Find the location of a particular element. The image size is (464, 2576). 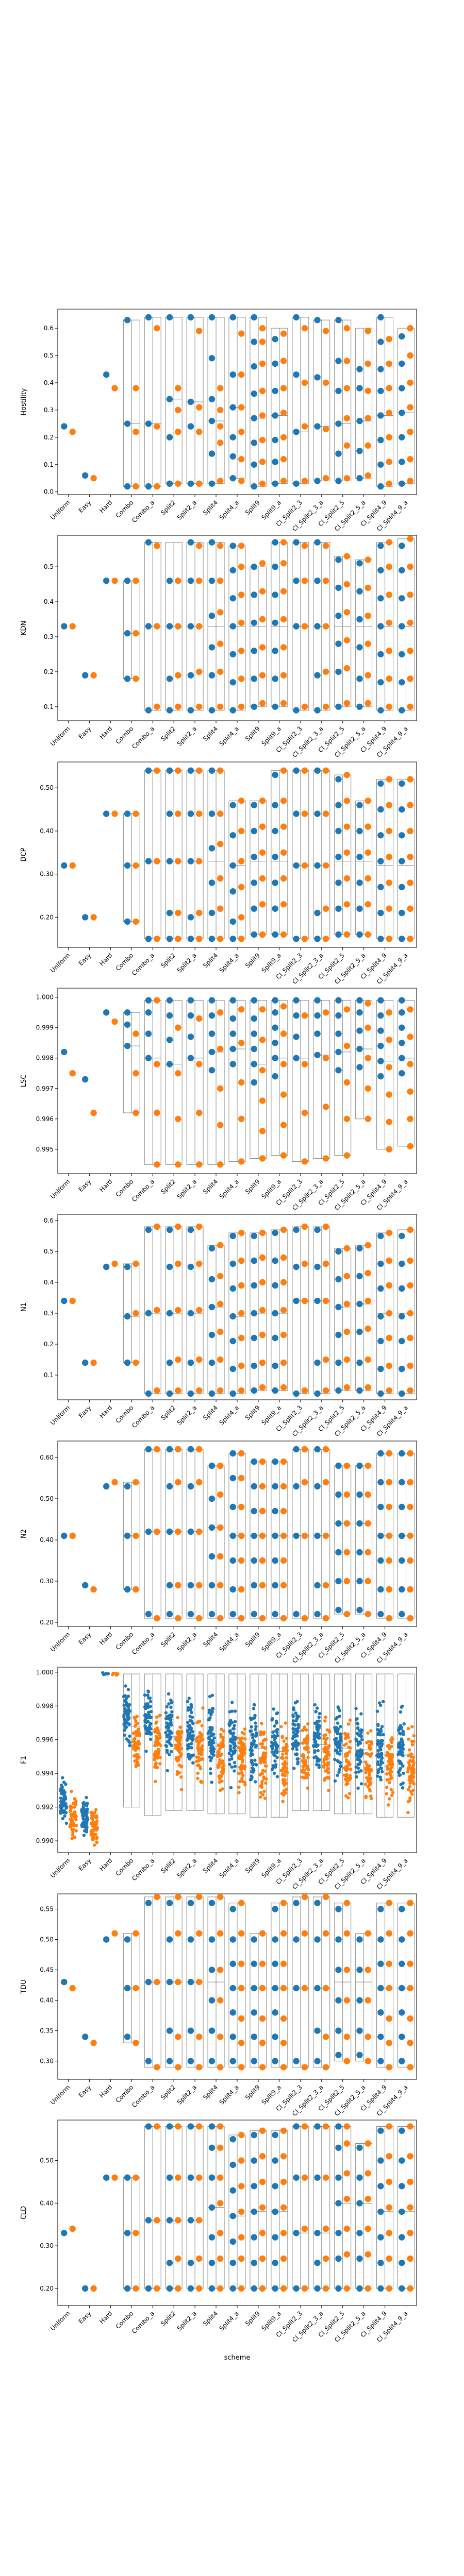

y-tick-label: 0.998 is located at coordinates (45, 1058).